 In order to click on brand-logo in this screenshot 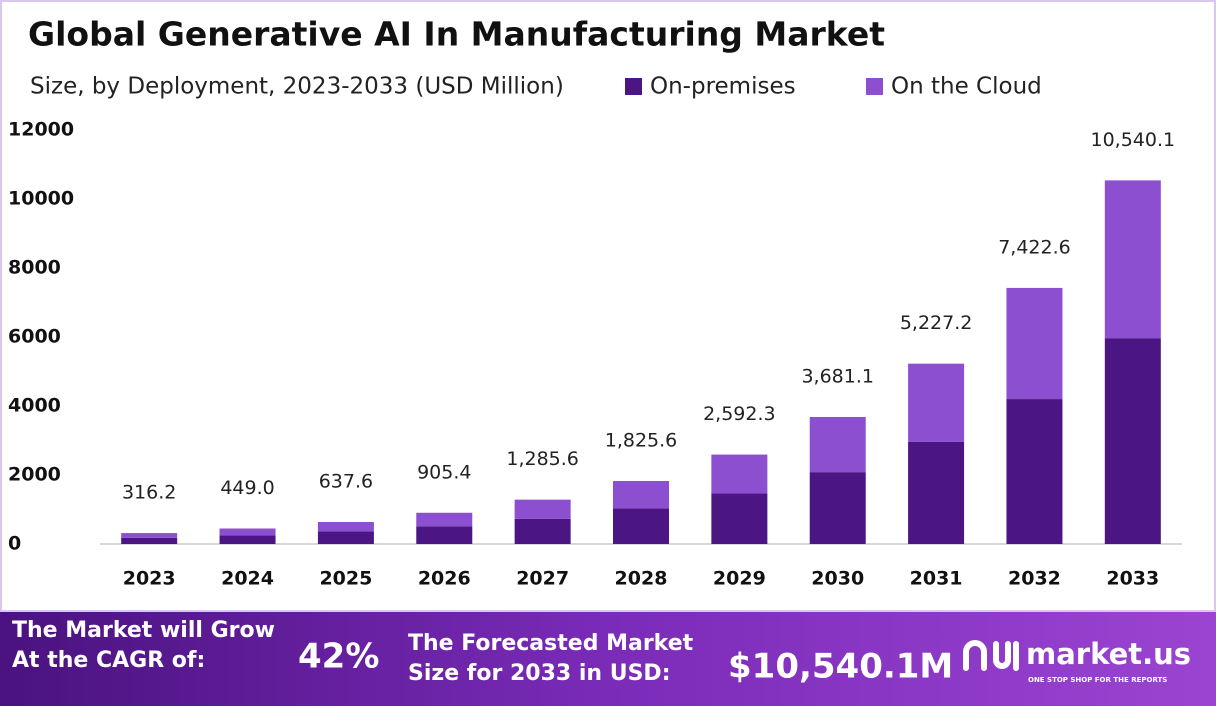, I will do `click(991, 655)`.